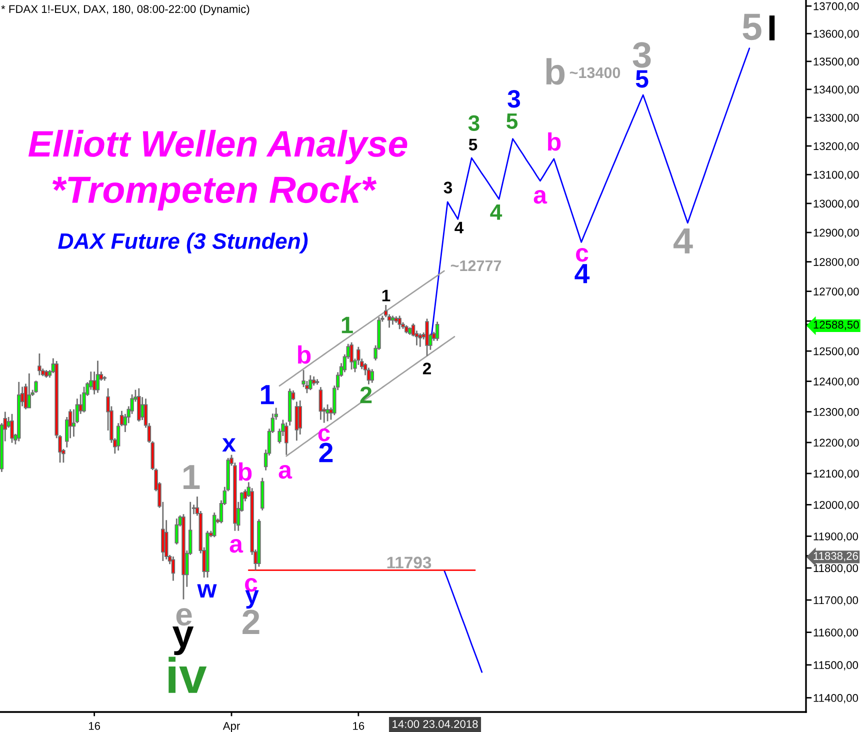 The height and width of the screenshot is (732, 862). What do you see at coordinates (214, 193) in the screenshot?
I see `text: *Trompeten Rock*` at bounding box center [214, 193].